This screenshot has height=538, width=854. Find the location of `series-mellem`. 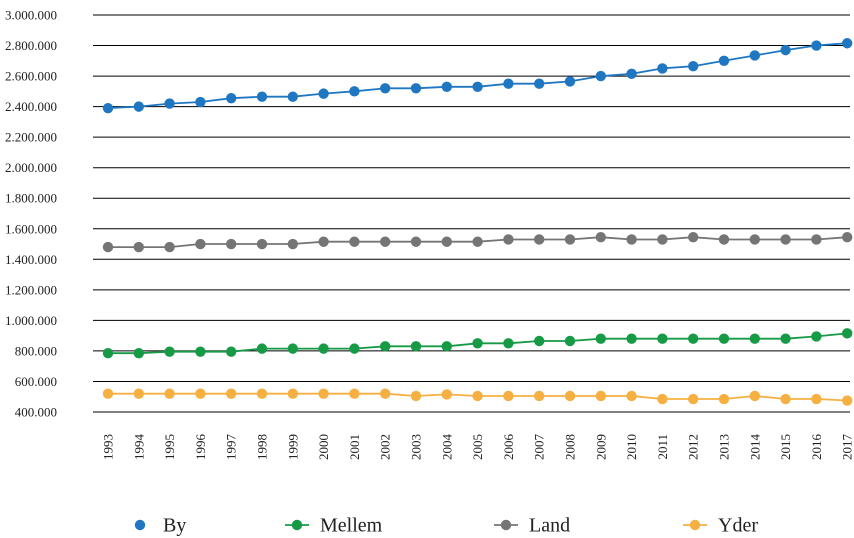

series-mellem is located at coordinates (477, 343).